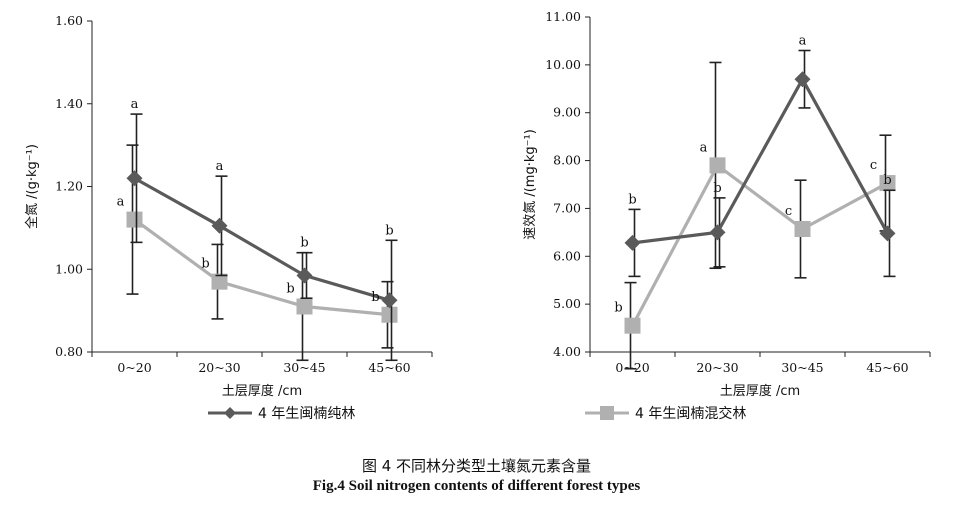 Image resolution: width=953 pixels, height=511 pixels. I want to click on y-axis-title: 全氮 /(g·kg⁻¹), so click(32, 186).